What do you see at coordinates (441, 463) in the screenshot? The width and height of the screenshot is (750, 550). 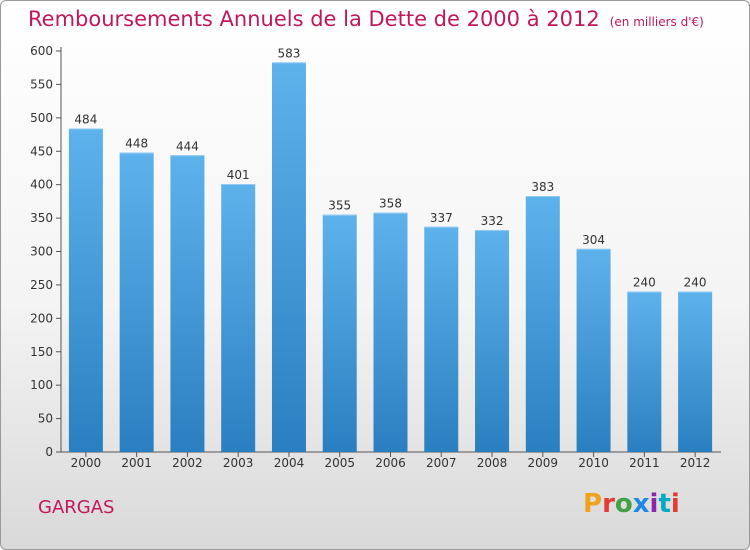 I see `x-tick-label-2007: 2007` at bounding box center [441, 463].